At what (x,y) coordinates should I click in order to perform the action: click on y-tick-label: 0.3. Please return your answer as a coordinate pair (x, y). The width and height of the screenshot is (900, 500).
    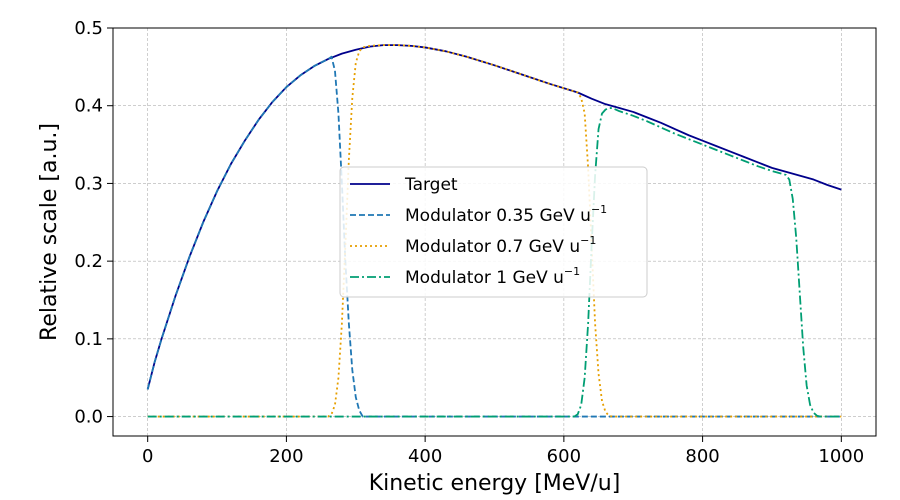
    Looking at the image, I should click on (88, 183).